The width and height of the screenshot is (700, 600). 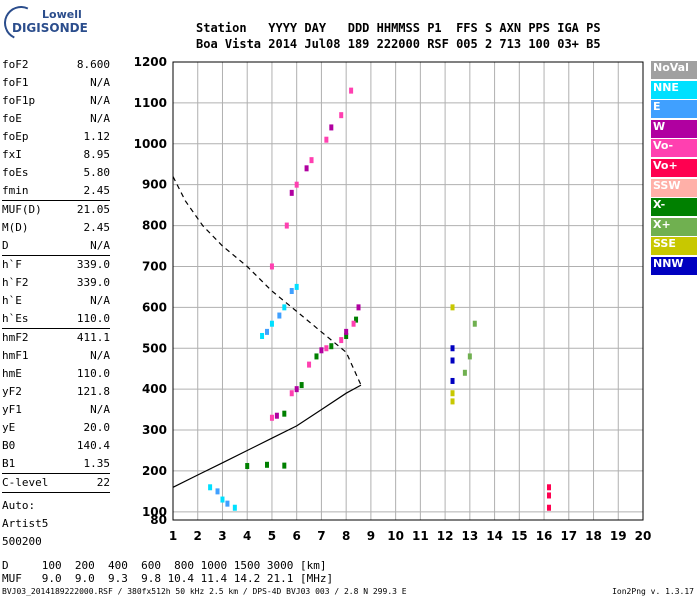 What do you see at coordinates (568, 536) in the screenshot?
I see `x-tick-label: 17` at bounding box center [568, 536].